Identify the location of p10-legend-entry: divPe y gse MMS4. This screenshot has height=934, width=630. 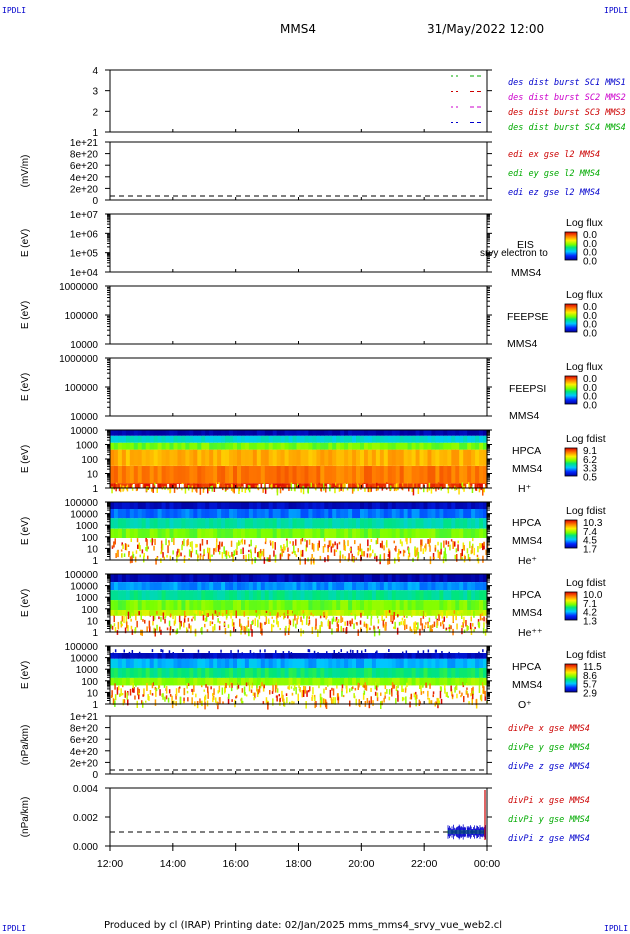
(549, 748).